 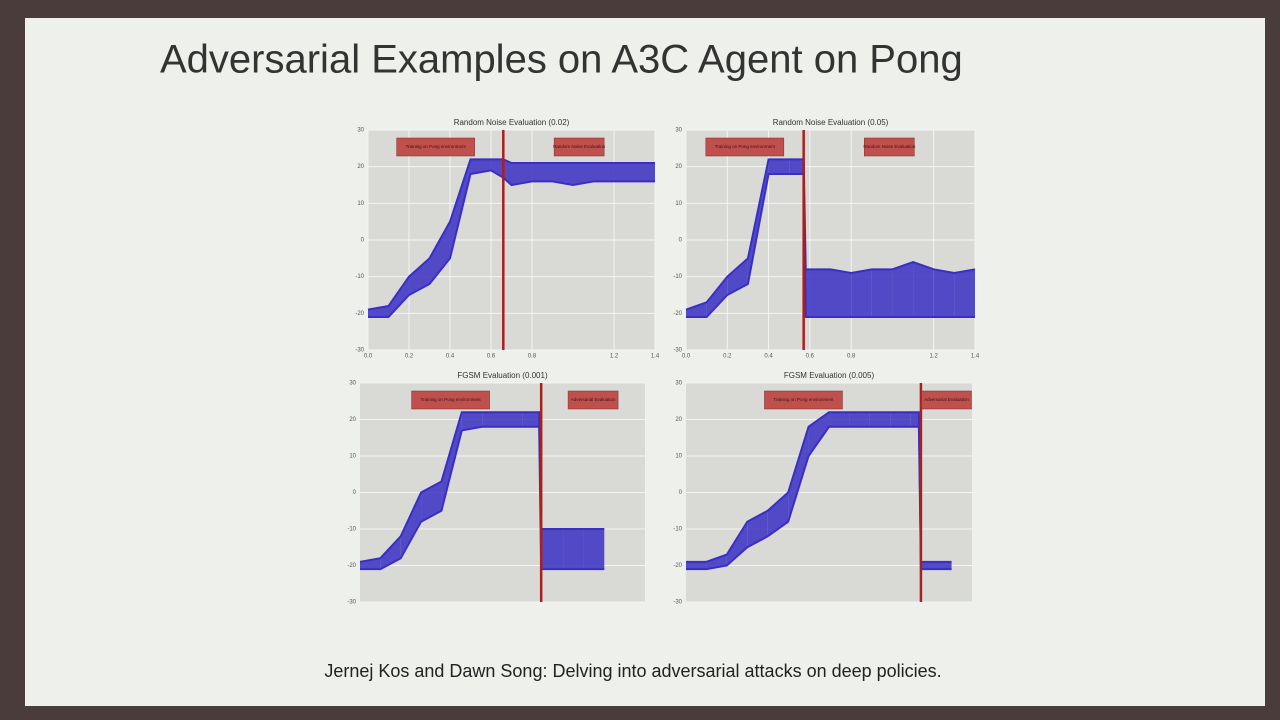 What do you see at coordinates (934, 357) in the screenshot?
I see `x-tick-label: 1.2` at bounding box center [934, 357].